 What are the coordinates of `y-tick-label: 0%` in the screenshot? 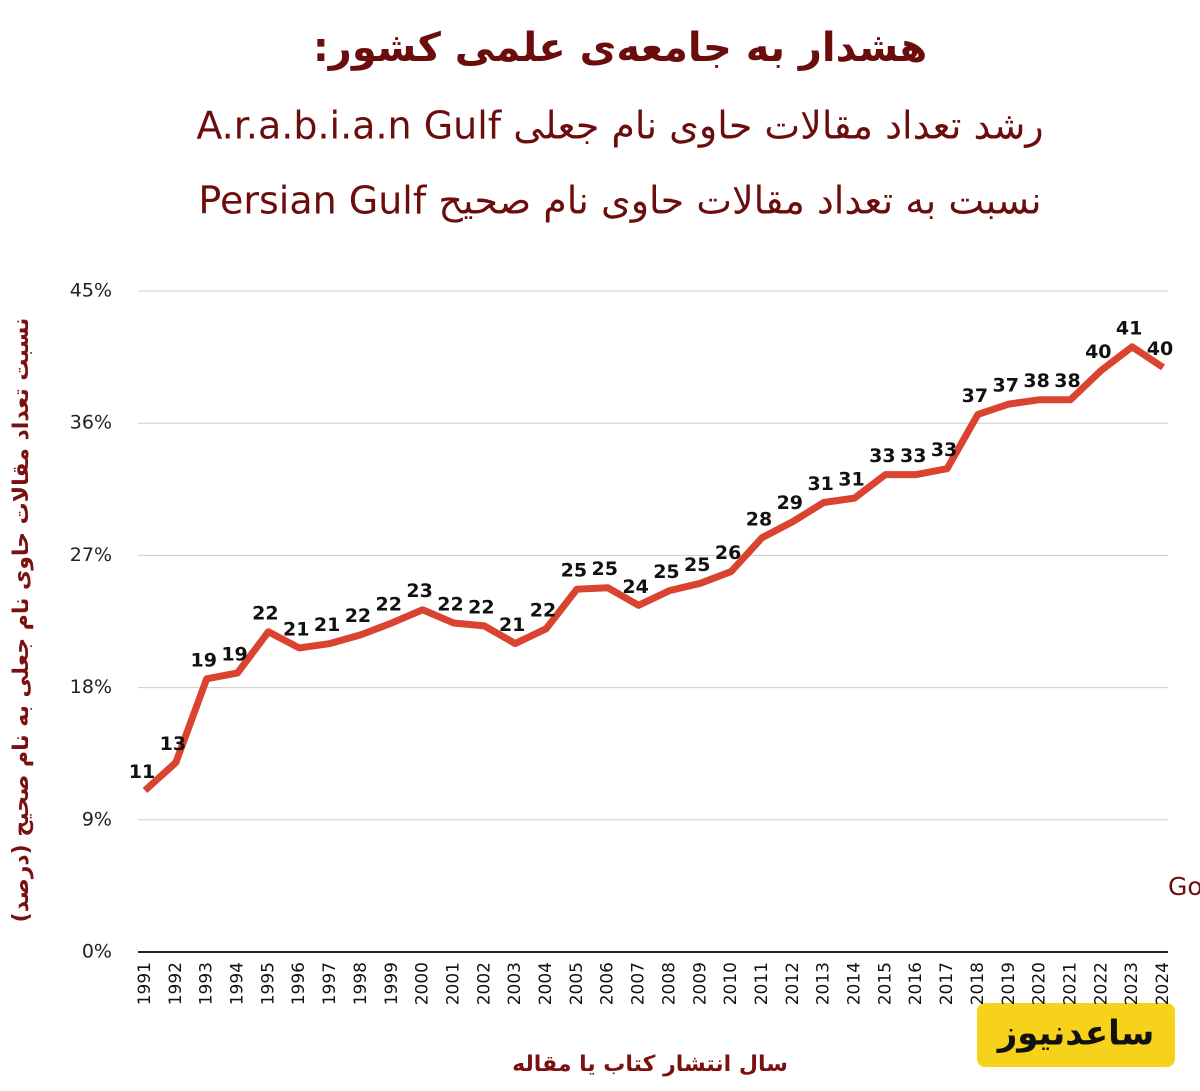 It's located at (97, 952).